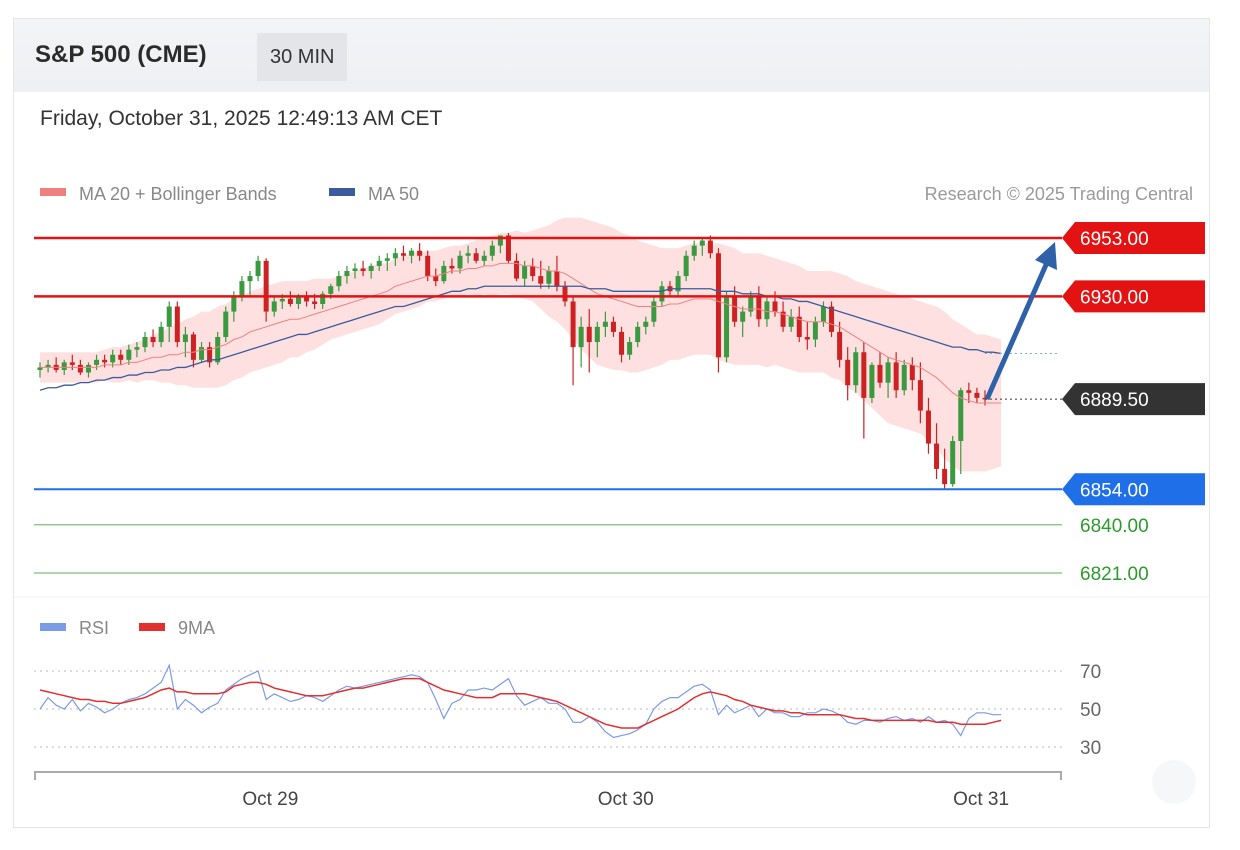 This screenshot has height=850, width=1240. What do you see at coordinates (548, 790) in the screenshot?
I see `time-axis: Oct 29 Oct 30 Oct 31` at bounding box center [548, 790].